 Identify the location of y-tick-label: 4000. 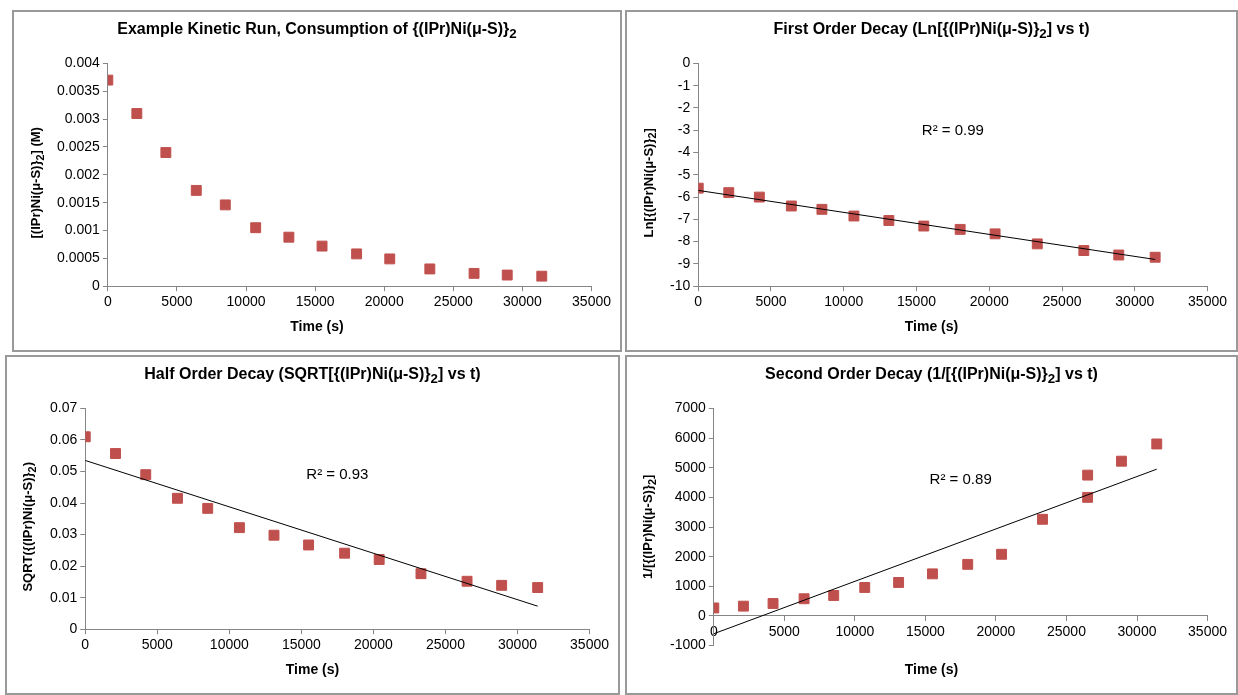
(690, 496).